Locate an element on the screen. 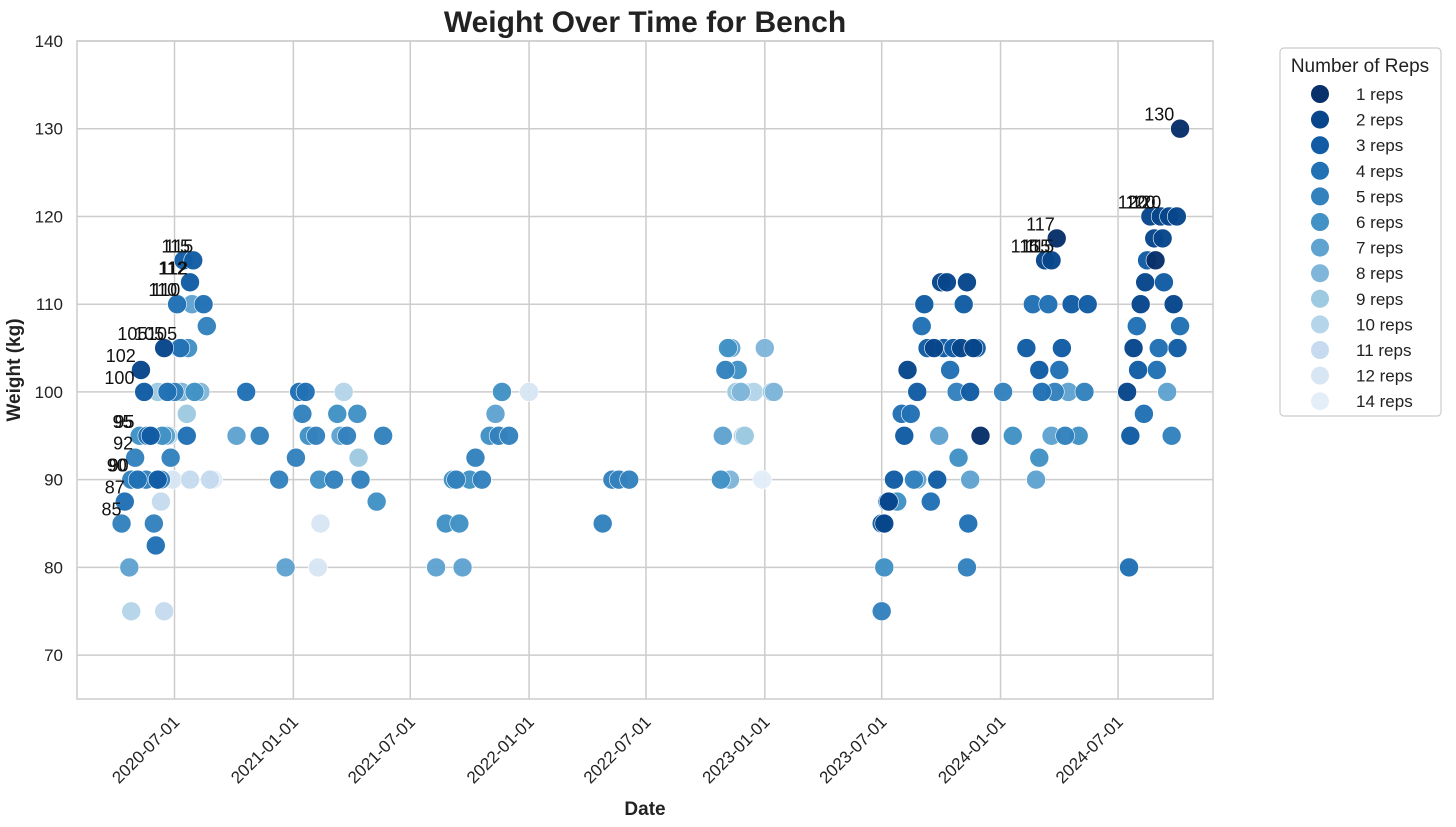 This screenshot has height=827, width=1456. legend-label: 12 reps is located at coordinates (1384, 376).